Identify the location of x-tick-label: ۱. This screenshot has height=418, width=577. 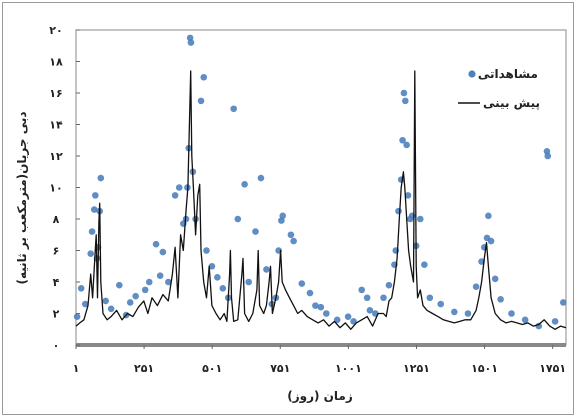
(76, 368).